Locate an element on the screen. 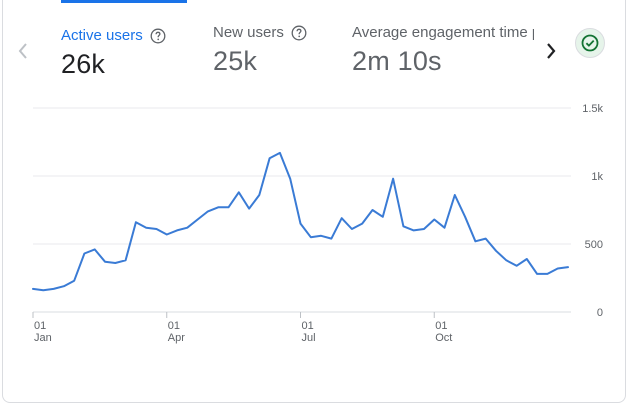 Image resolution: width=630 pixels, height=406 pixels. metric-label-wrap: Average engagement time per active user is located at coordinates (443, 32).